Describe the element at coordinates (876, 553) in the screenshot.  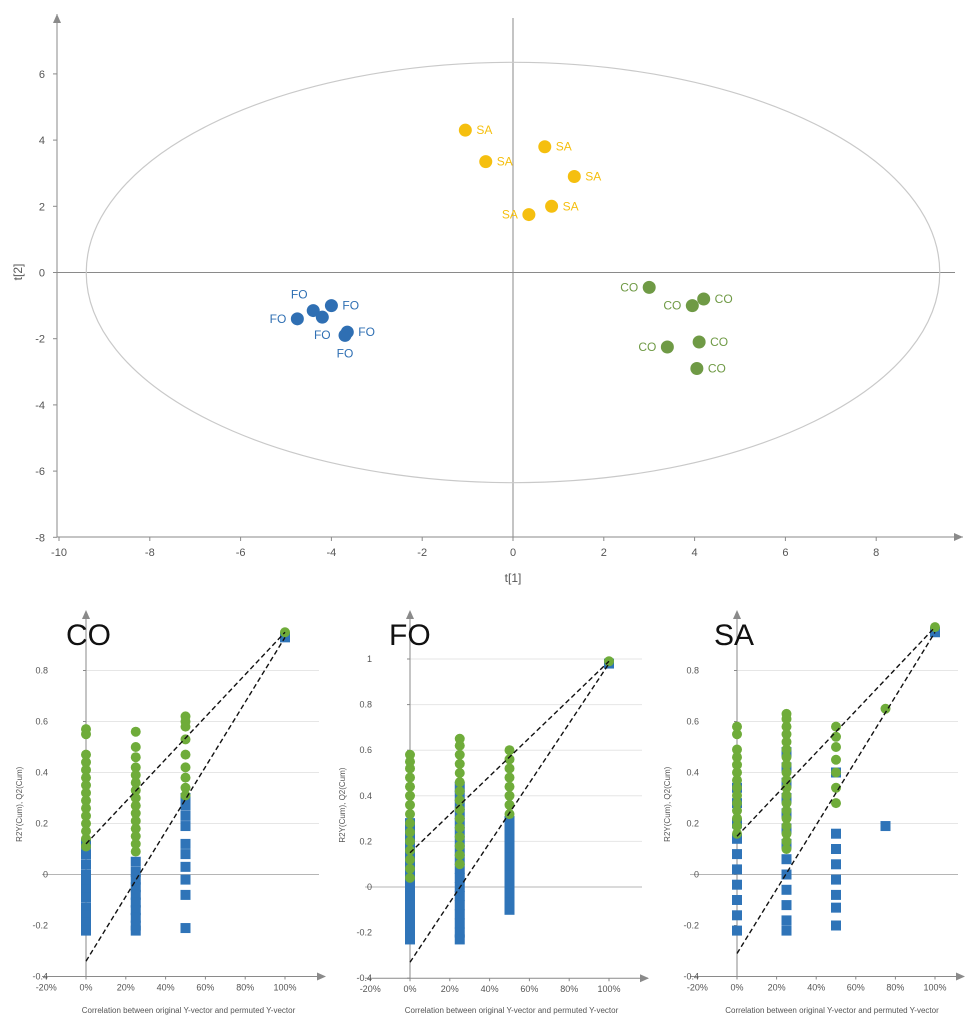
I see `x-tick-label: 8` at that location.